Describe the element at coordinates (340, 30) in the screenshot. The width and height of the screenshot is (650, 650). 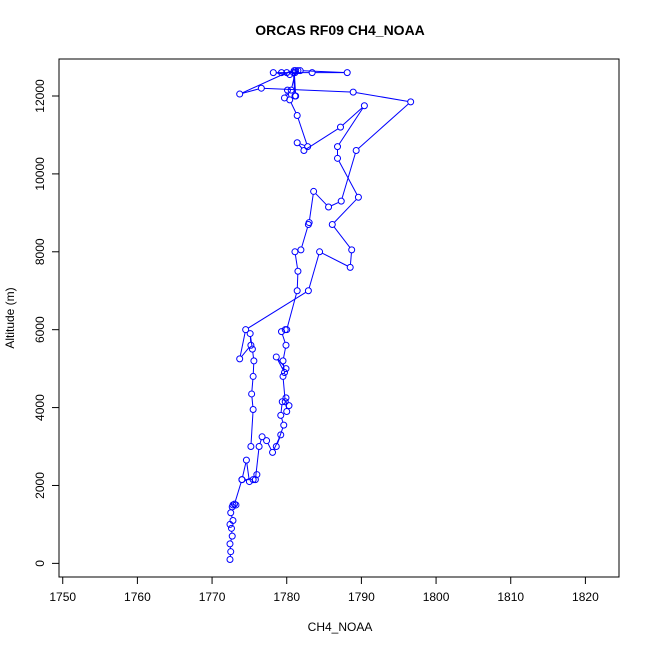
I see `chart-title: ORCAS RF09 CH4_NOAA` at that location.